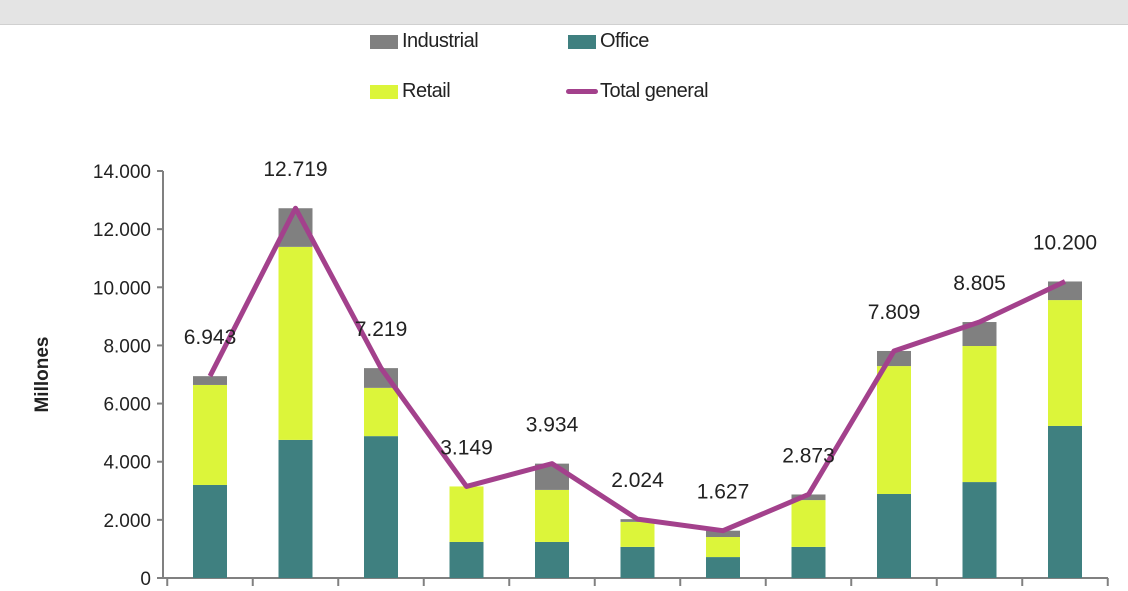 The image size is (1128, 591). Describe the element at coordinates (122, 230) in the screenshot. I see `y-tick-label: 12.000` at that location.